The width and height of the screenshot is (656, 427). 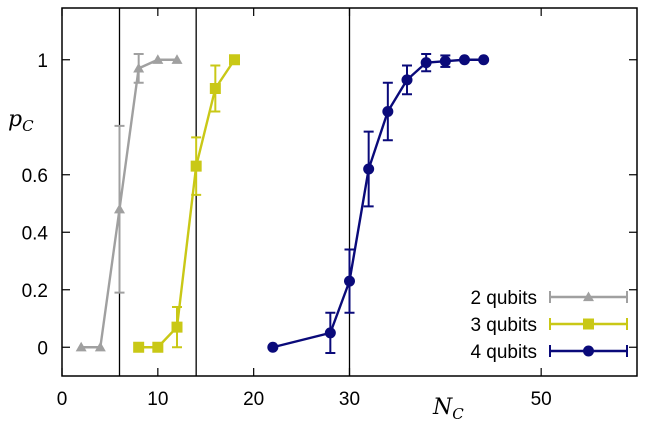 What do you see at coordinates (62, 399) in the screenshot?
I see `x-tick-label-0: 0` at bounding box center [62, 399].